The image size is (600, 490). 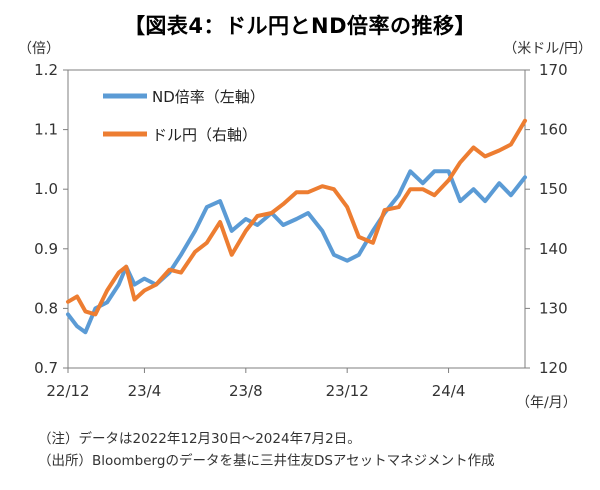 What do you see at coordinates (553, 368) in the screenshot?
I see `right-tick-label: 120` at bounding box center [553, 368].